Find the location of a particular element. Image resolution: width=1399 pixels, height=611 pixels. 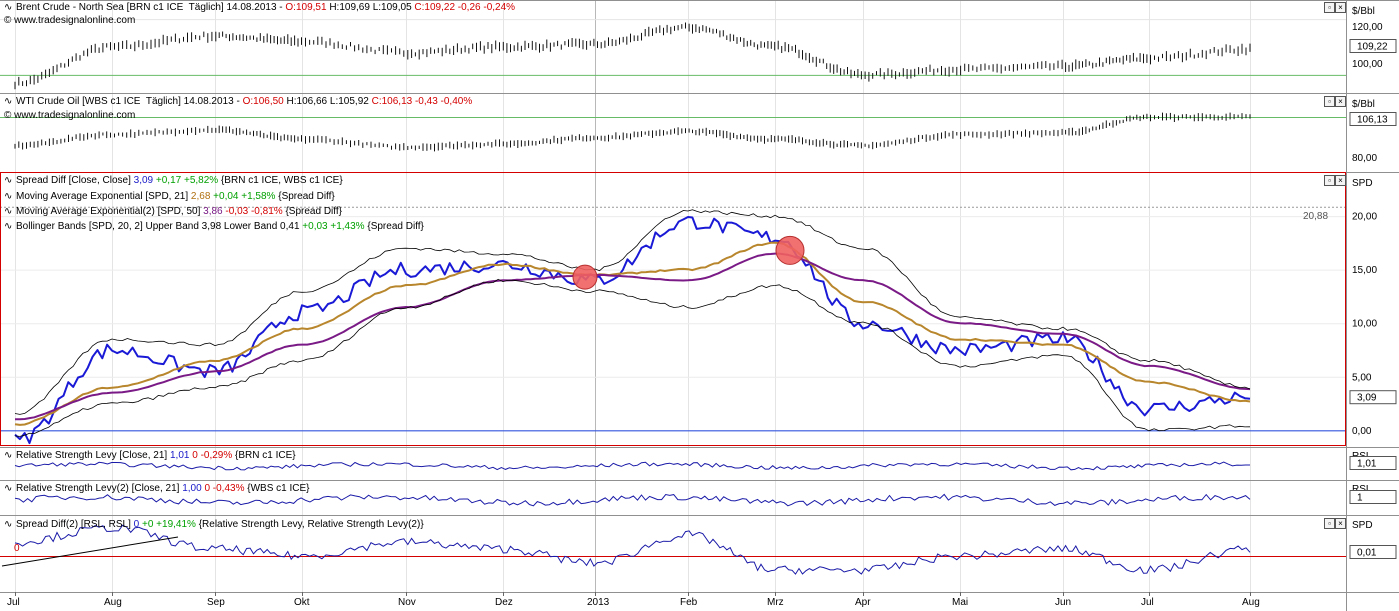

crossover-marker is located at coordinates (790, 250).